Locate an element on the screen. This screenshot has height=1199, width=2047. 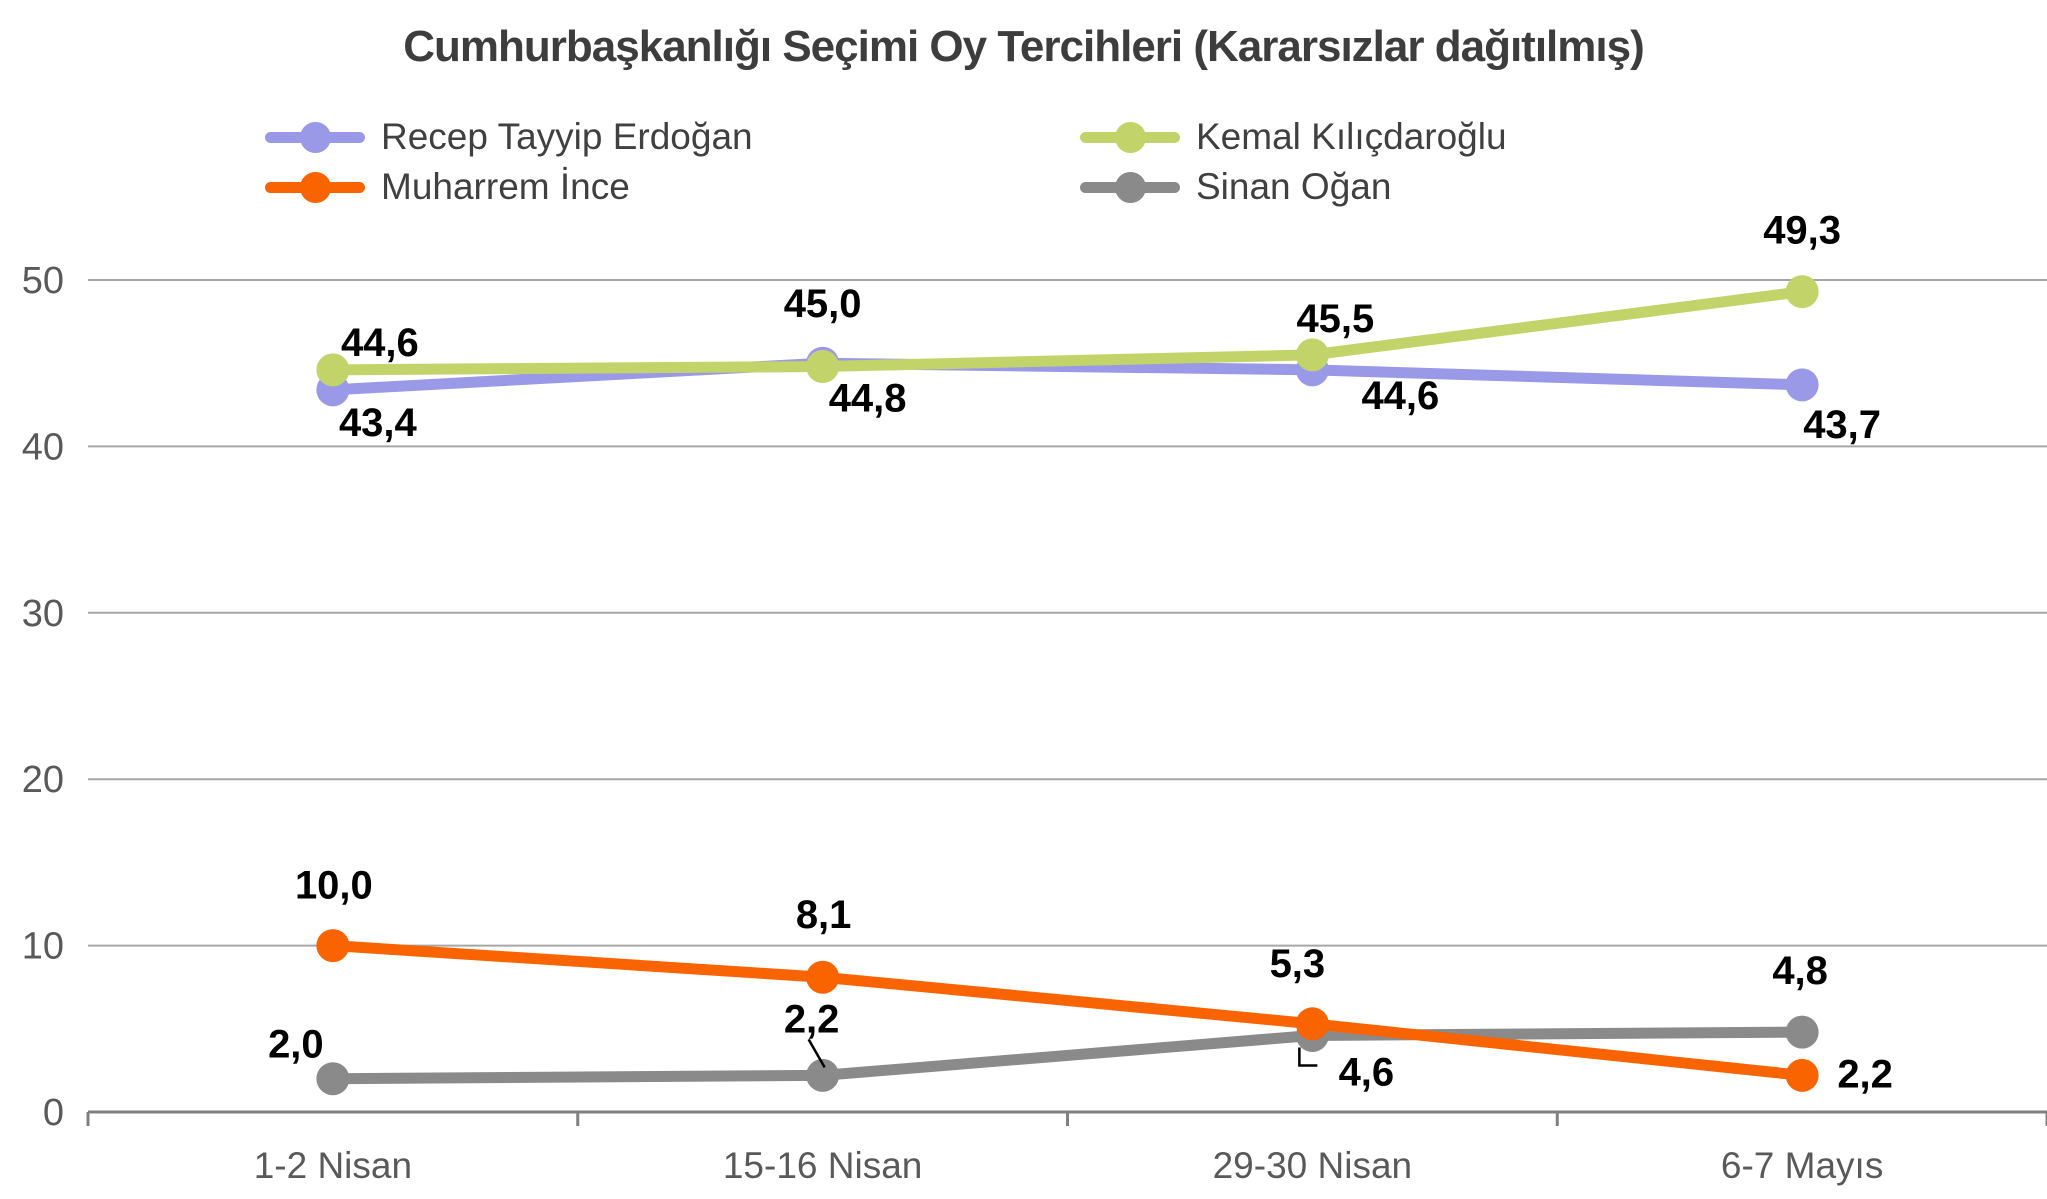
legend-item-kemal-kılıçdaroğlu: Kemal Kılıçdaroğlu is located at coordinates (1293, 137).